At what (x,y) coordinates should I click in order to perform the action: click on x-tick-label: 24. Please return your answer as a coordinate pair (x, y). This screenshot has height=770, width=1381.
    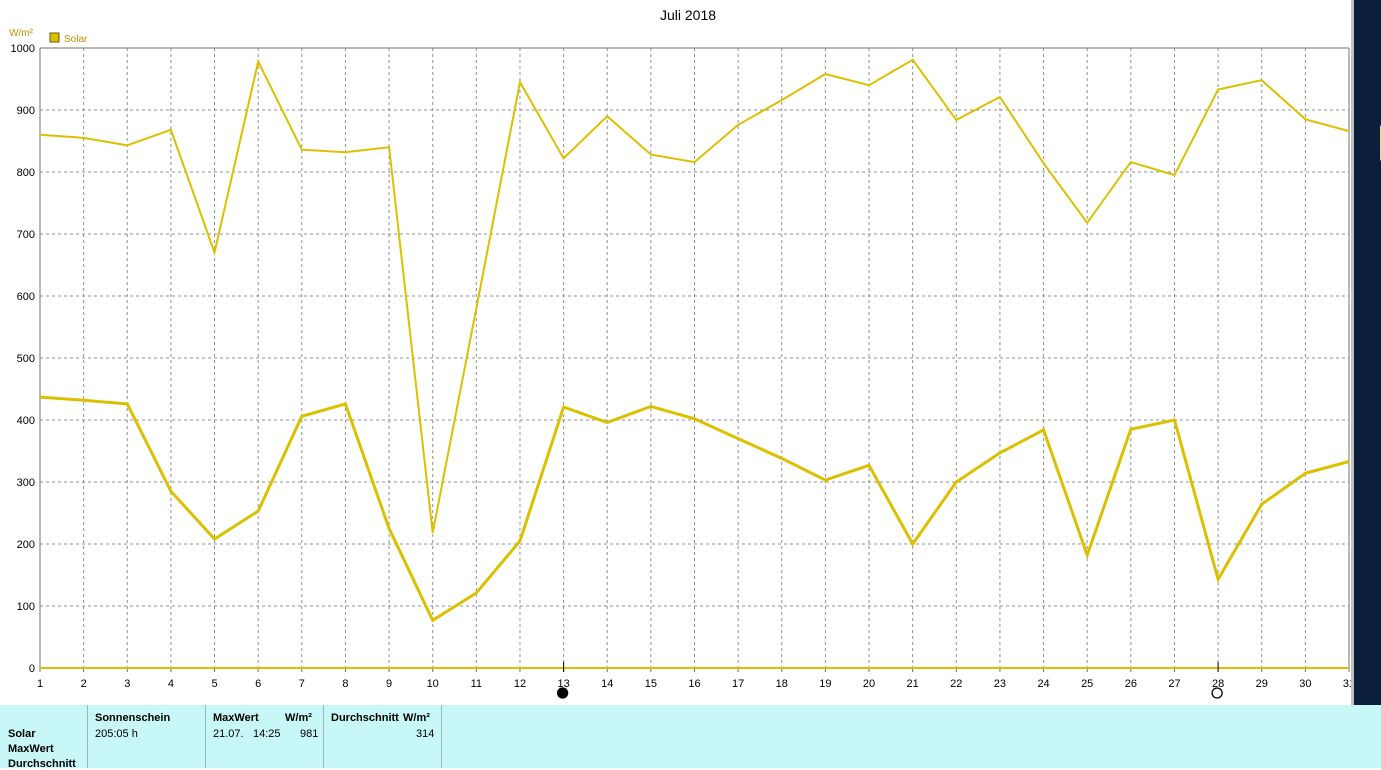
    Looking at the image, I should click on (1043, 684).